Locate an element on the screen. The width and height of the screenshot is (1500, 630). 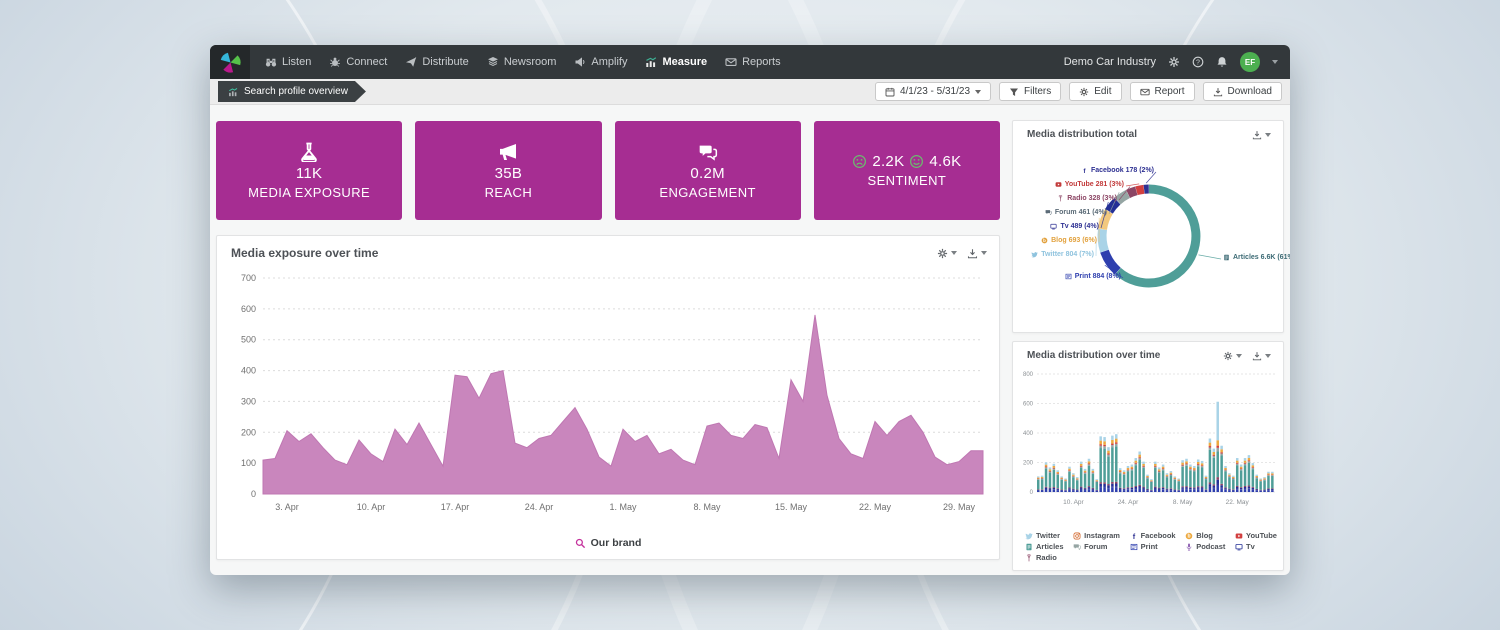
chart-icon is located at coordinates (651, 62).